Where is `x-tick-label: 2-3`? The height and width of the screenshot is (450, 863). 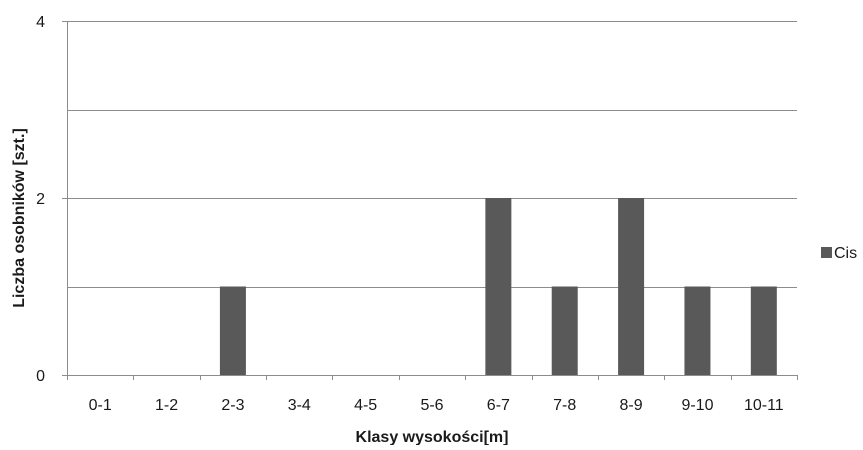
x-tick-label: 2-3 is located at coordinates (232, 405).